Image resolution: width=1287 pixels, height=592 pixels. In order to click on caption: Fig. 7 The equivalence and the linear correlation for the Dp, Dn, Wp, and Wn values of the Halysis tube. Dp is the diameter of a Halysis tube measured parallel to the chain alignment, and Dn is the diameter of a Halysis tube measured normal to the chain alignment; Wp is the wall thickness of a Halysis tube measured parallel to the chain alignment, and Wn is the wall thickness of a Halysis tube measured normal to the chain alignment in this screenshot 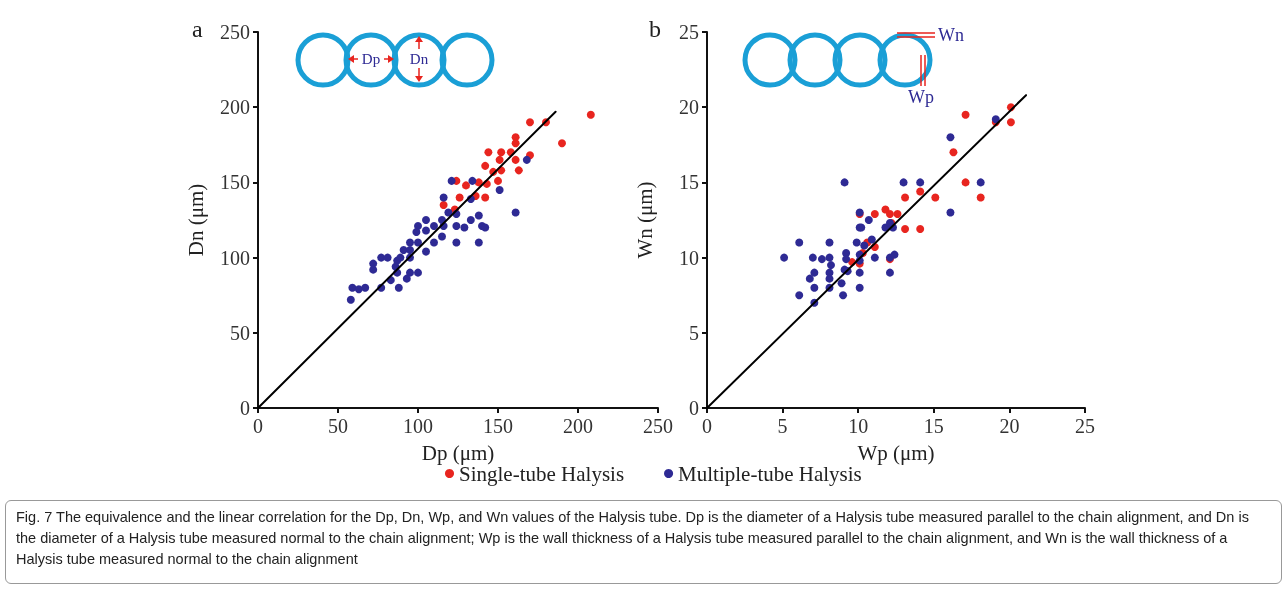, I will do `click(643, 542)`.